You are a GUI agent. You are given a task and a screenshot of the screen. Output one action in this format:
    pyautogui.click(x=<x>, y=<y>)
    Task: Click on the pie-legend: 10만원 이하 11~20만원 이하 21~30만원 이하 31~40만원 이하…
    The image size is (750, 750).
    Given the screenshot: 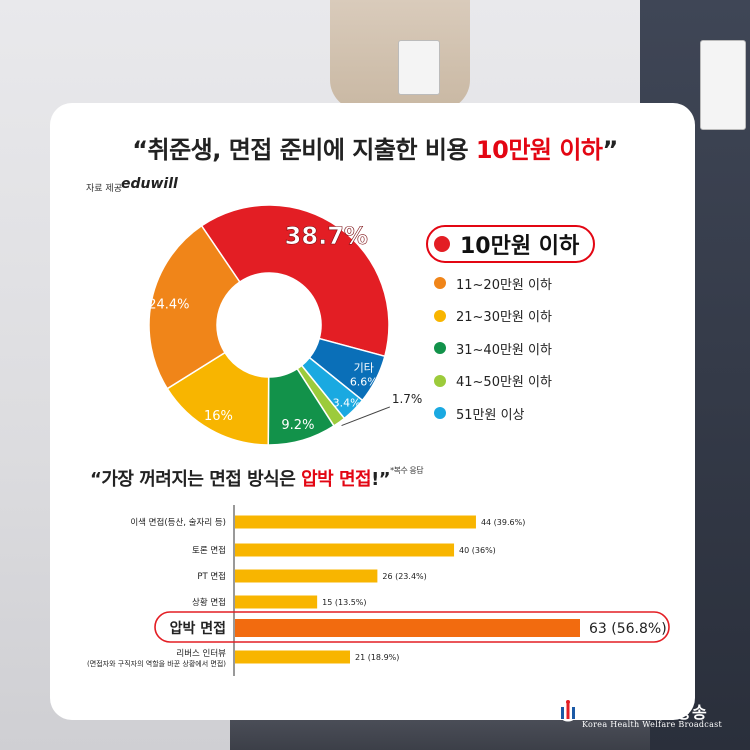 What is the action you would take?
    pyautogui.click(x=511, y=327)
    